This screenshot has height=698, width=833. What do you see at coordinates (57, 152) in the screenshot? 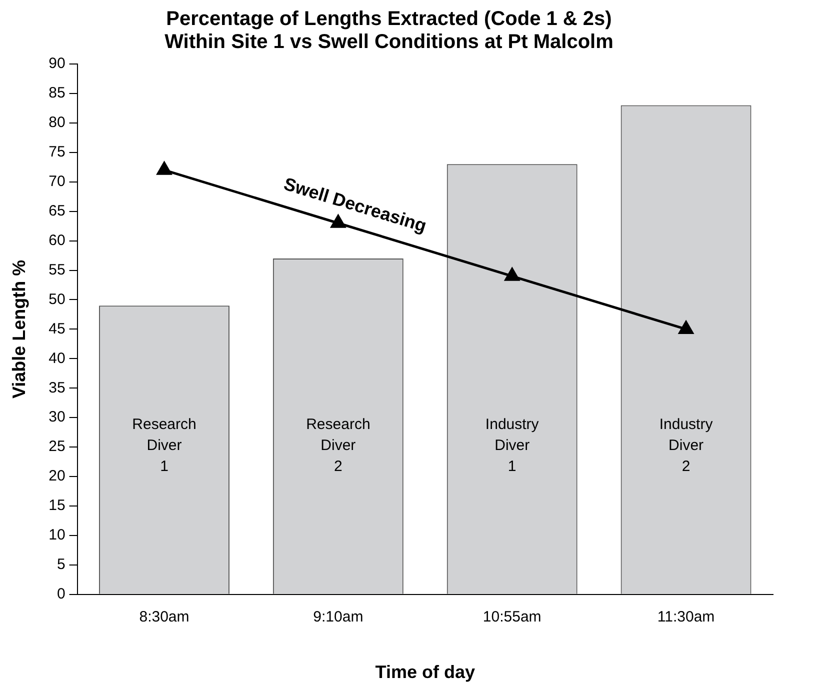
I see `y-tick-label: 75` at bounding box center [57, 152].